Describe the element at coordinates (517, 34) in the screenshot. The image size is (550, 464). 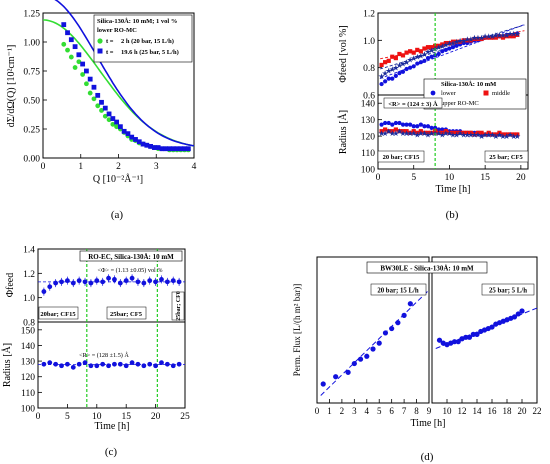
I see `chart-b-top-point-2-38: ★` at that location.